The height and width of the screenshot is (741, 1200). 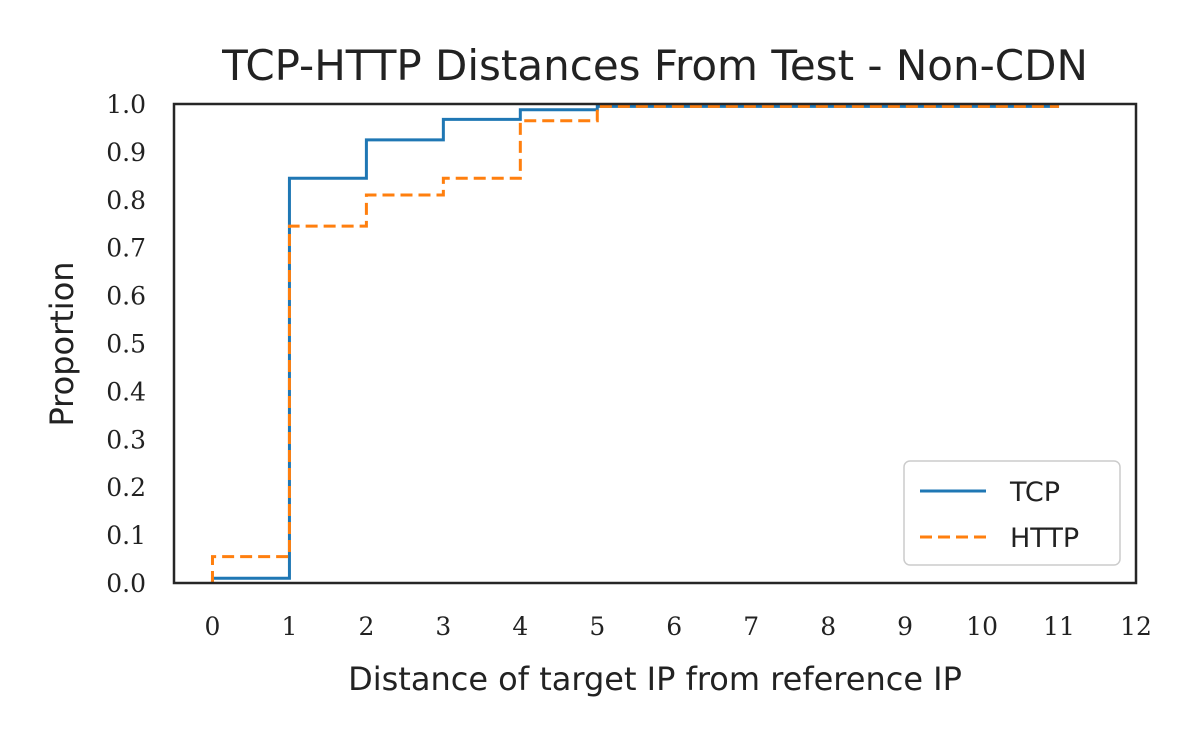 What do you see at coordinates (366, 626) in the screenshot?
I see `x-tick-label: 2` at bounding box center [366, 626].